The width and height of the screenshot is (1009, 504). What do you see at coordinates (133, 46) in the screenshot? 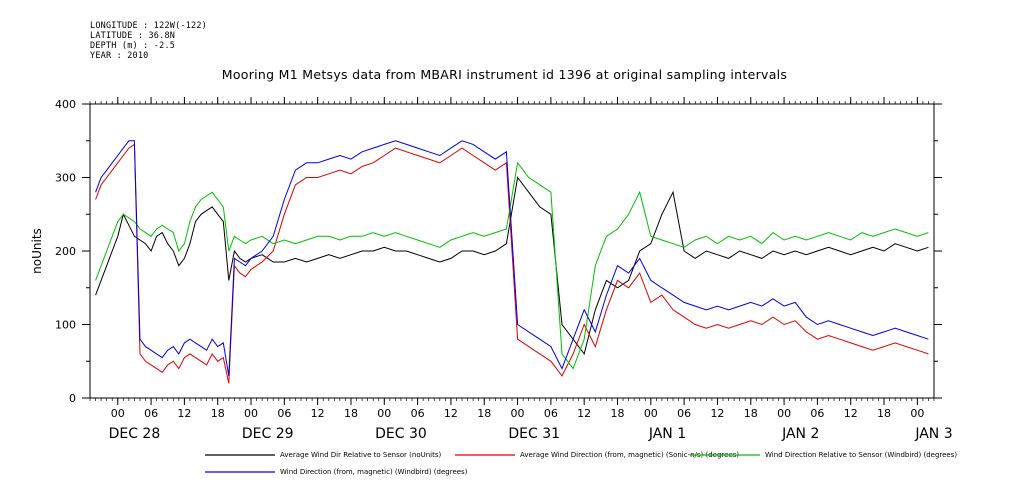
I see `depth-label: DEPTH (m) : -2.5` at bounding box center [133, 46].